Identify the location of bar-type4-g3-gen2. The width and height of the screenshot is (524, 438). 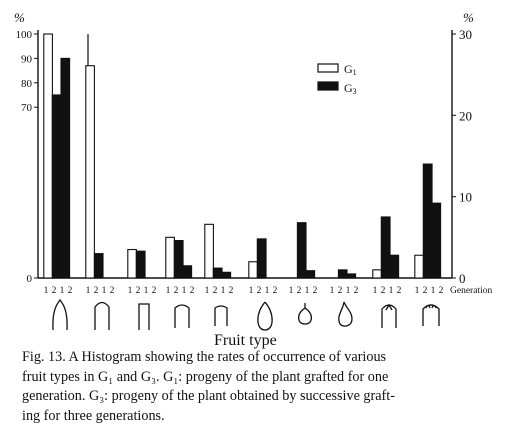
(187, 272).